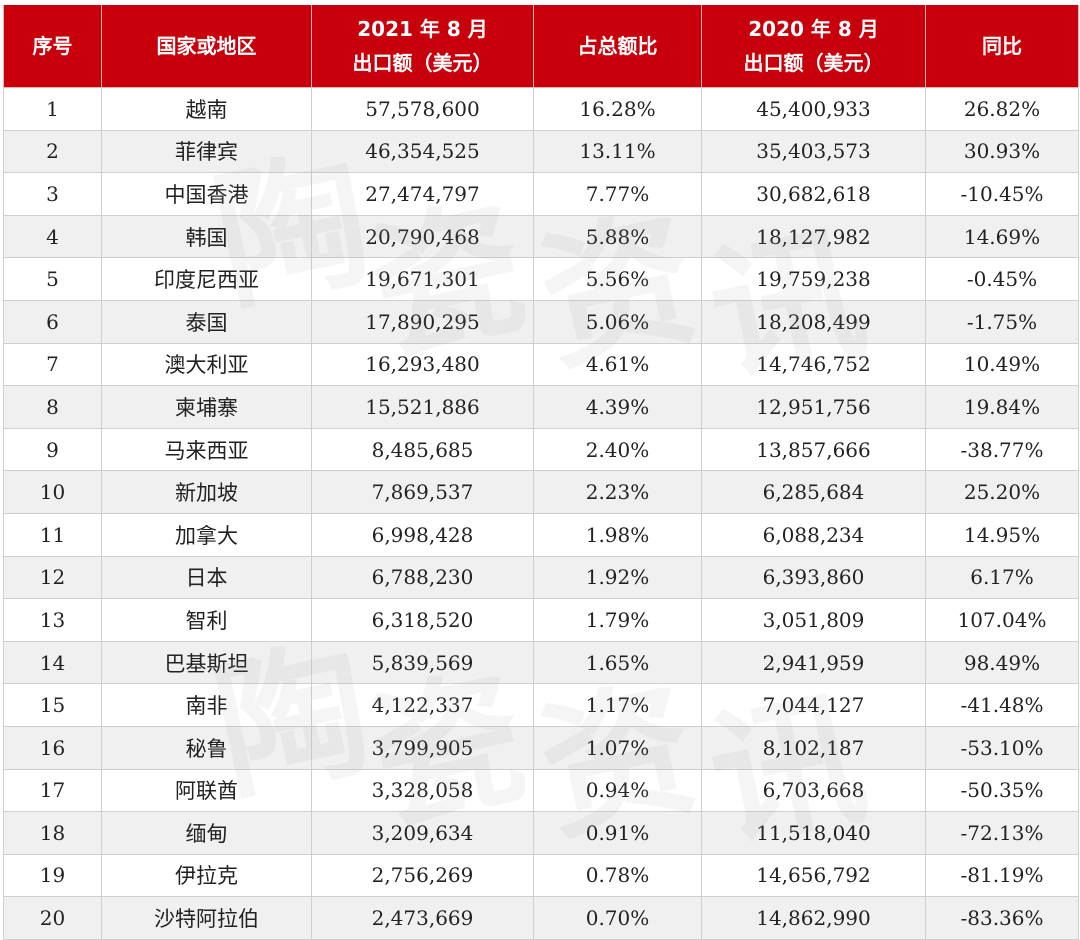 This screenshot has height=940, width=1080. I want to click on table-row: 11 加拿大 6,998,428 1.98% 6,088,234 14.95%, so click(541, 534).